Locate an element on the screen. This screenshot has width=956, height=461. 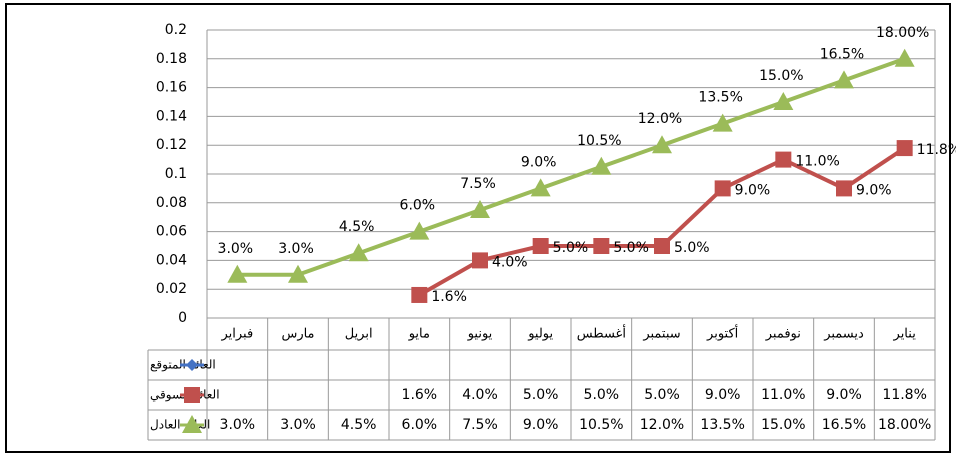
x-tick-label: يونيو is located at coordinates (480, 334).